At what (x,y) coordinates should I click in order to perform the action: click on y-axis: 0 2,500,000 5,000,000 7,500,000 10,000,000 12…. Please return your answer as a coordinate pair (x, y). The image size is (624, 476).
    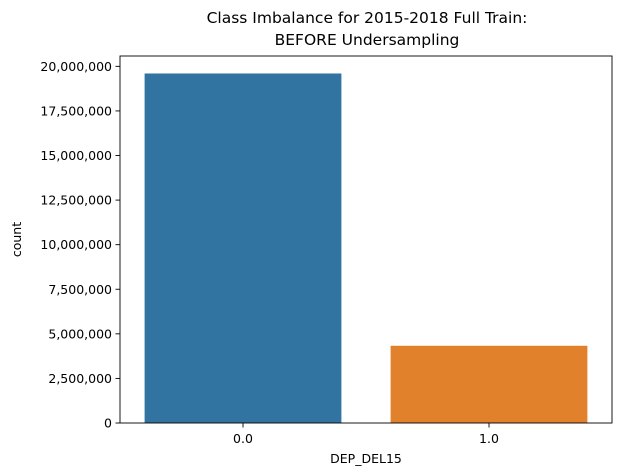
    Looking at the image, I should click on (80, 245).